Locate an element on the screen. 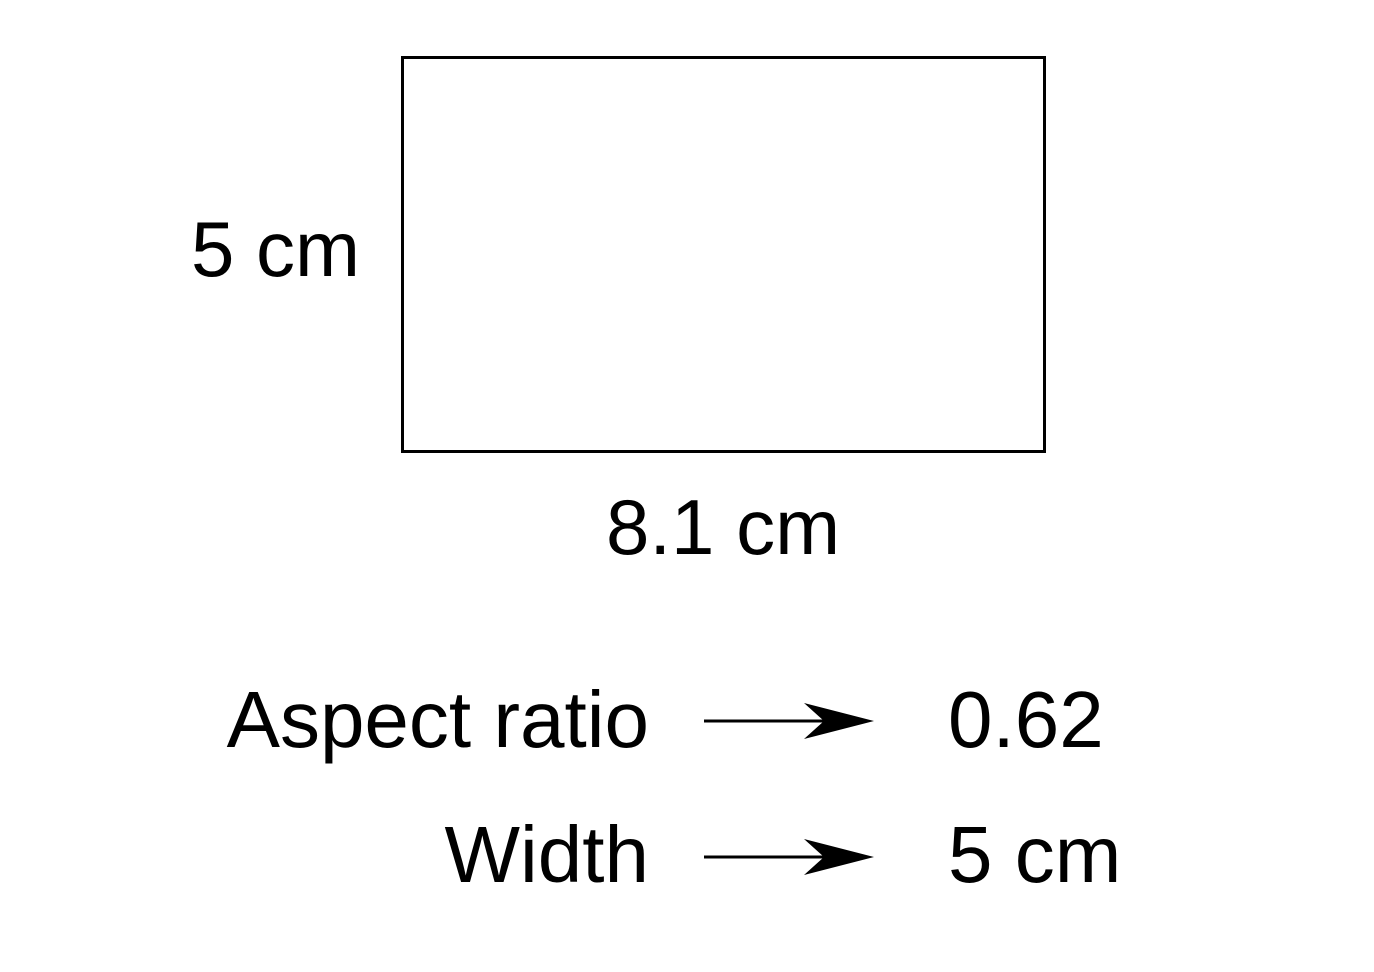 The height and width of the screenshot is (972, 1374). aspect-ratio-value: 0.62 is located at coordinates (1026, 719).